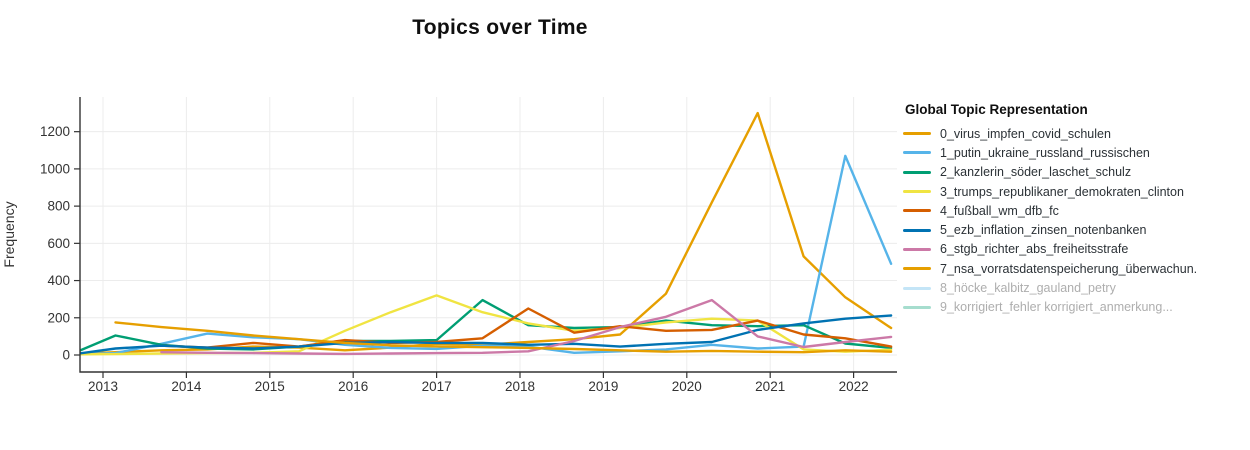 Image resolution: width=1250 pixels, height=450 pixels. What do you see at coordinates (520, 386) in the screenshot?
I see `x-tick-label: 2018` at bounding box center [520, 386].